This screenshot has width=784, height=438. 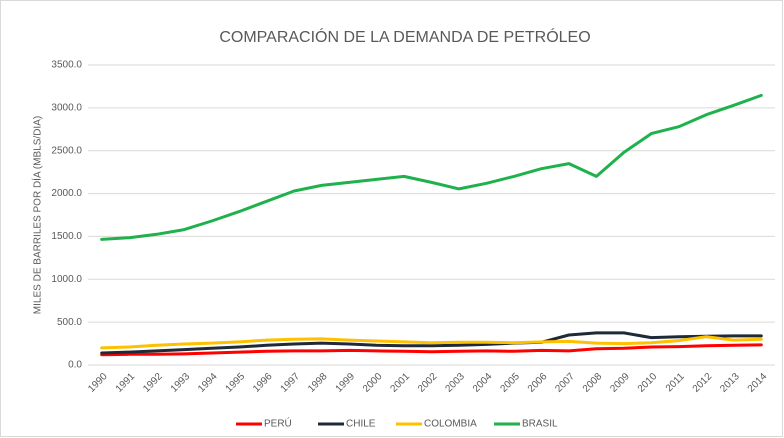 I want to click on y-tick-label: 3000.0, so click(x=66, y=107).